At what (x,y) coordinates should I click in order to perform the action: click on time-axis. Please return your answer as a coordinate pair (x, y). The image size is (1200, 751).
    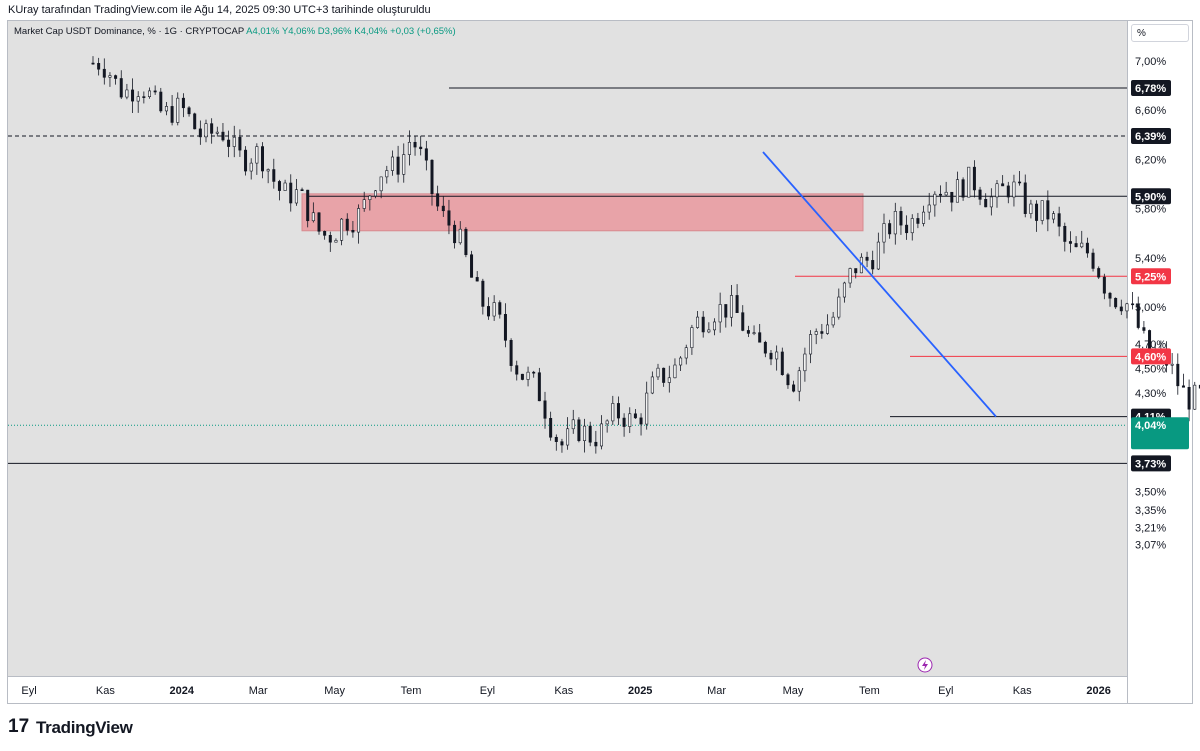
    Looking at the image, I should click on (567, 690).